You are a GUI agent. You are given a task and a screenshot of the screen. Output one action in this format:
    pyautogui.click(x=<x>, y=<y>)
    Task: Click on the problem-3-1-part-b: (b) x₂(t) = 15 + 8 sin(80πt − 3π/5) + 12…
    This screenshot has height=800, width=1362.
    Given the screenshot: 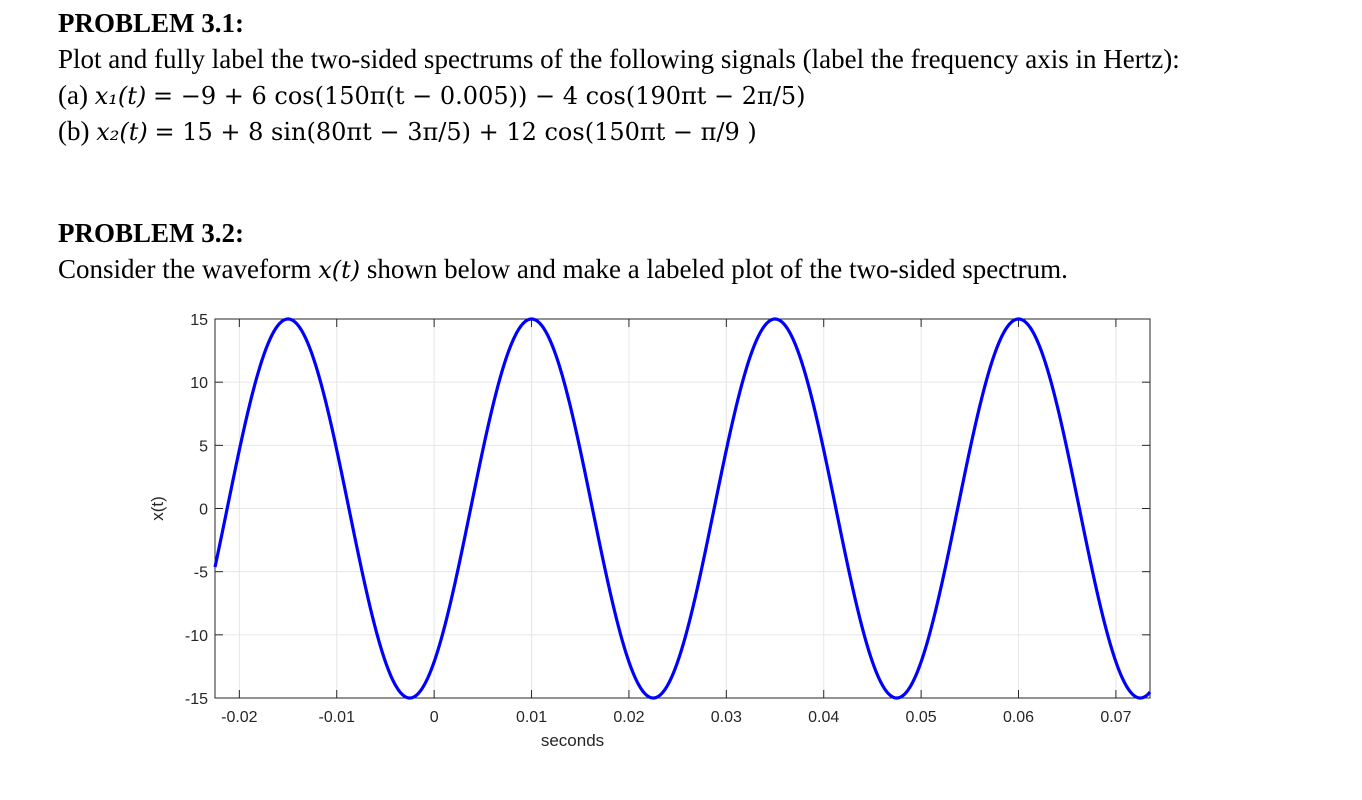 What is the action you would take?
    pyautogui.click(x=407, y=131)
    